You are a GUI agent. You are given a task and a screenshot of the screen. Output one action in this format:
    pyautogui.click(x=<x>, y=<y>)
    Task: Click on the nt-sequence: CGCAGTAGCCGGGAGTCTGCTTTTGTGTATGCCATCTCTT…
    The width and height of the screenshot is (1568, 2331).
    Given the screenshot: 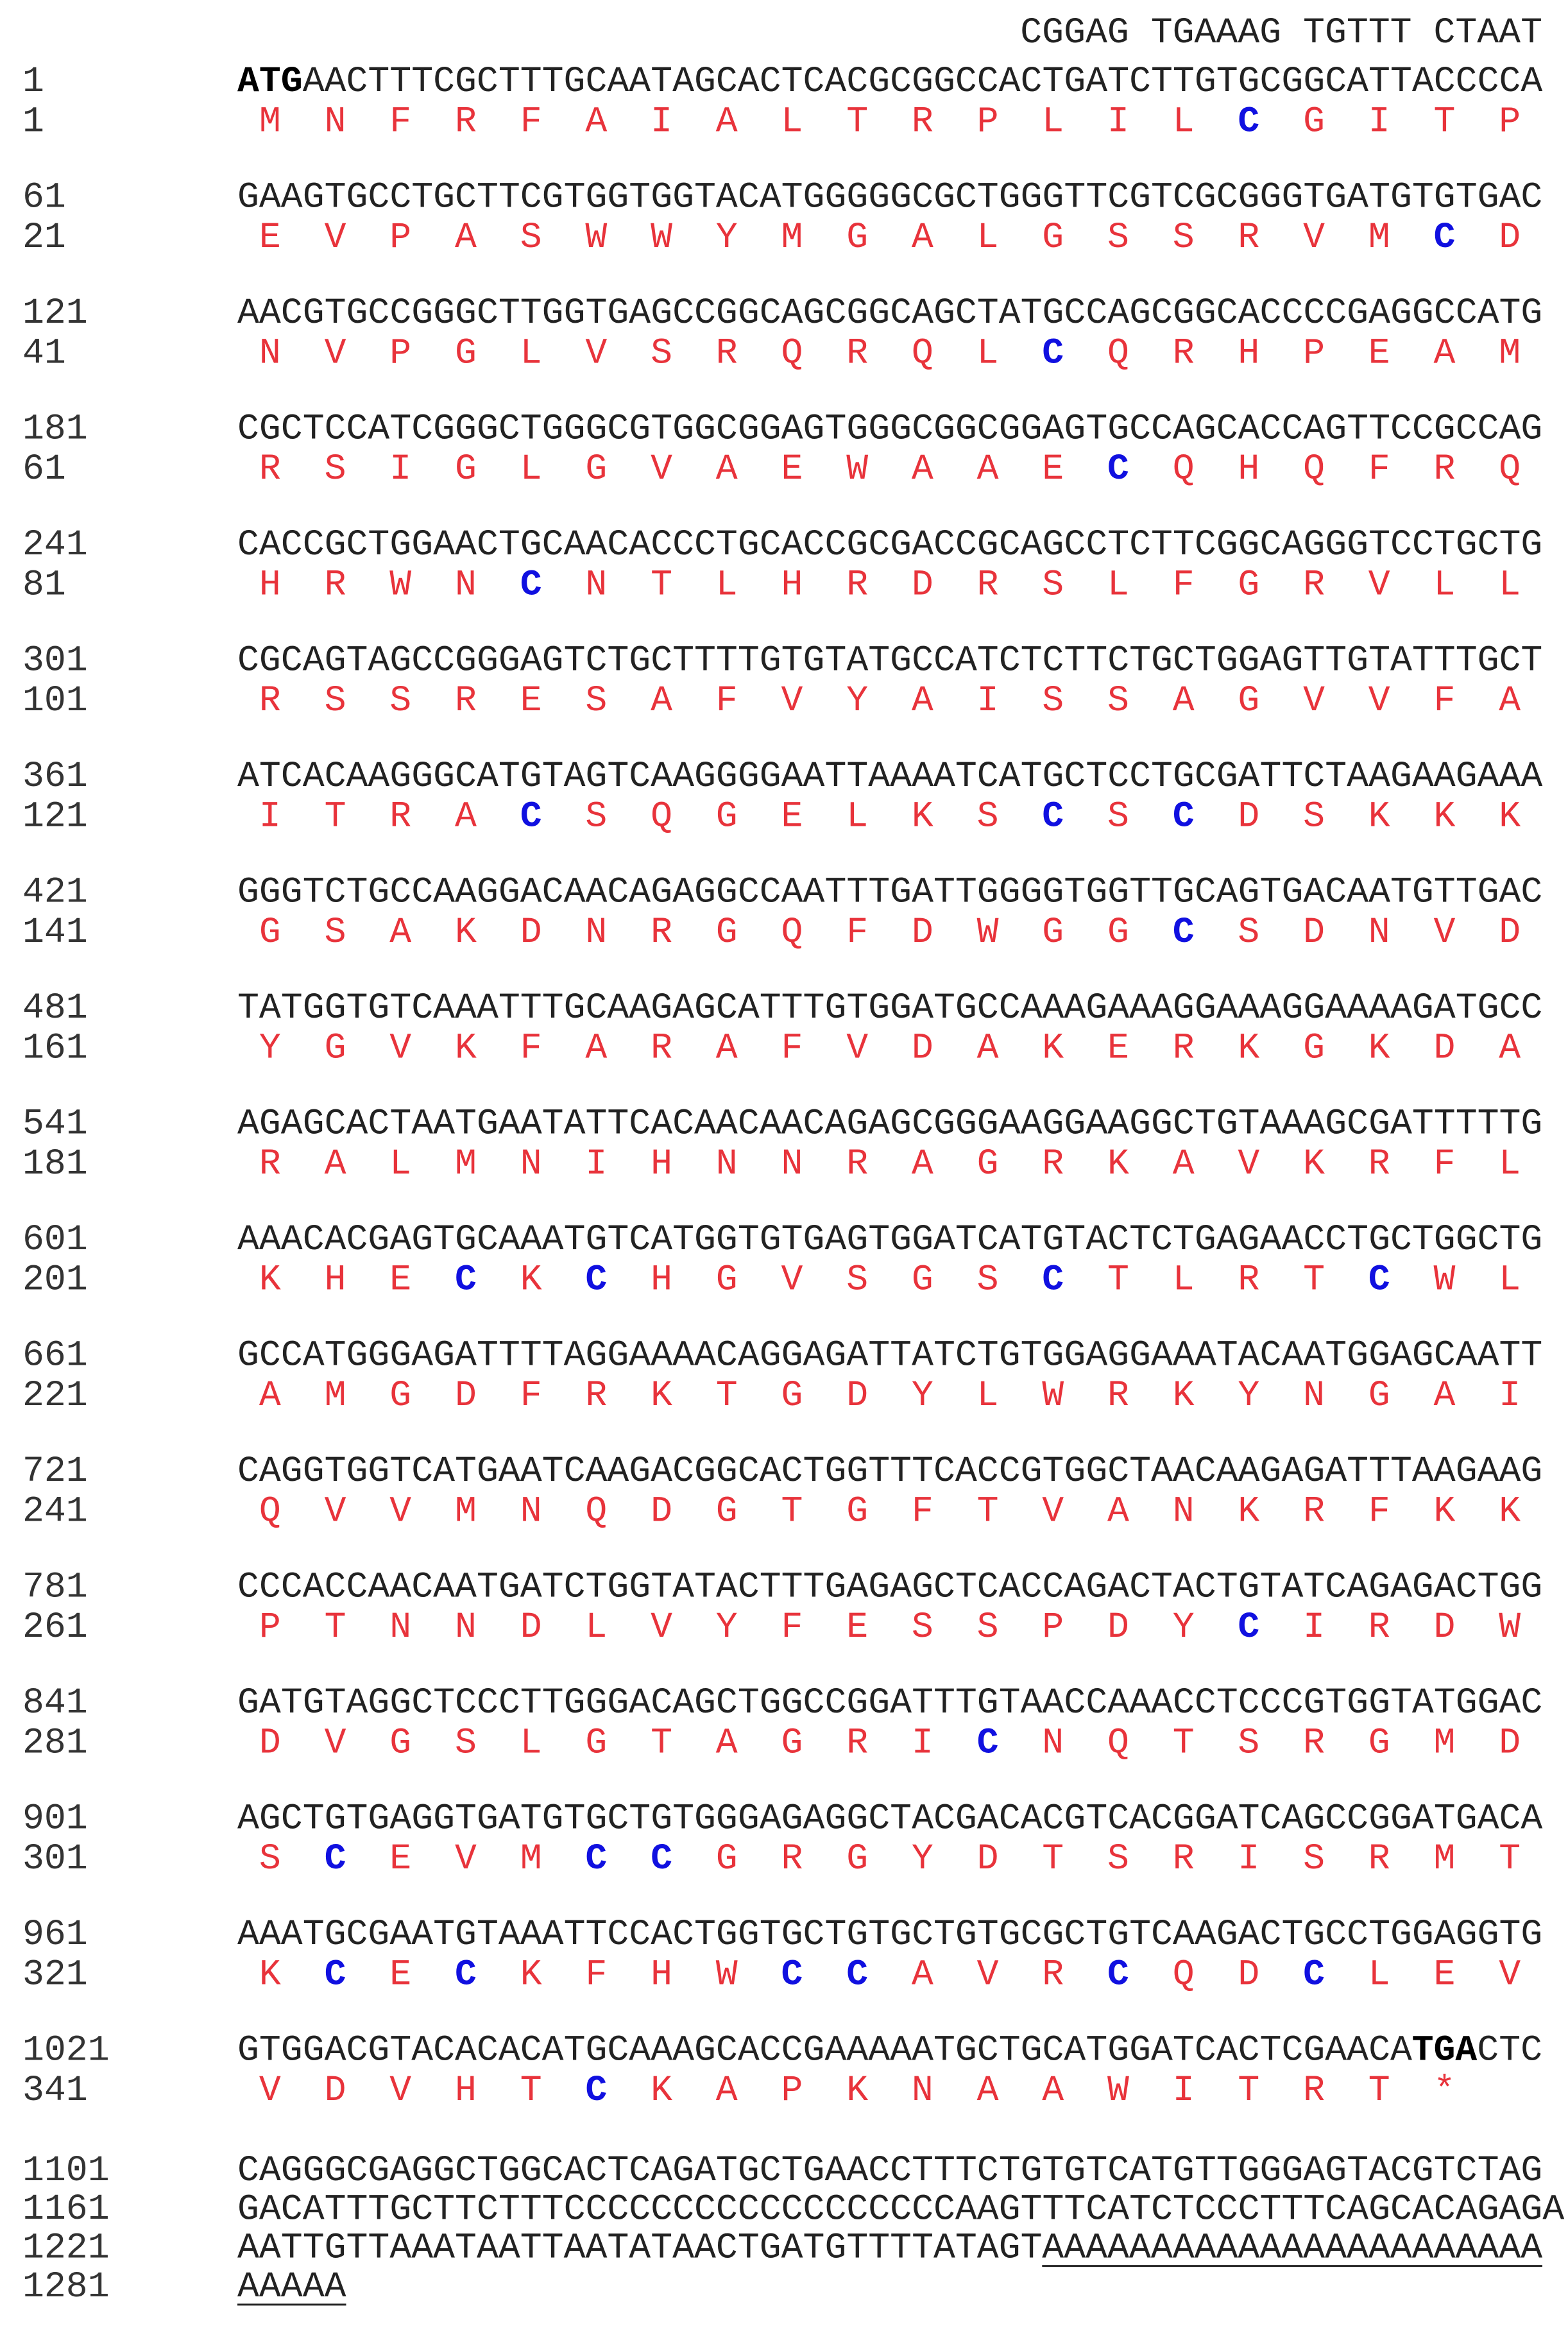 What is the action you would take?
    pyautogui.click(x=889, y=660)
    